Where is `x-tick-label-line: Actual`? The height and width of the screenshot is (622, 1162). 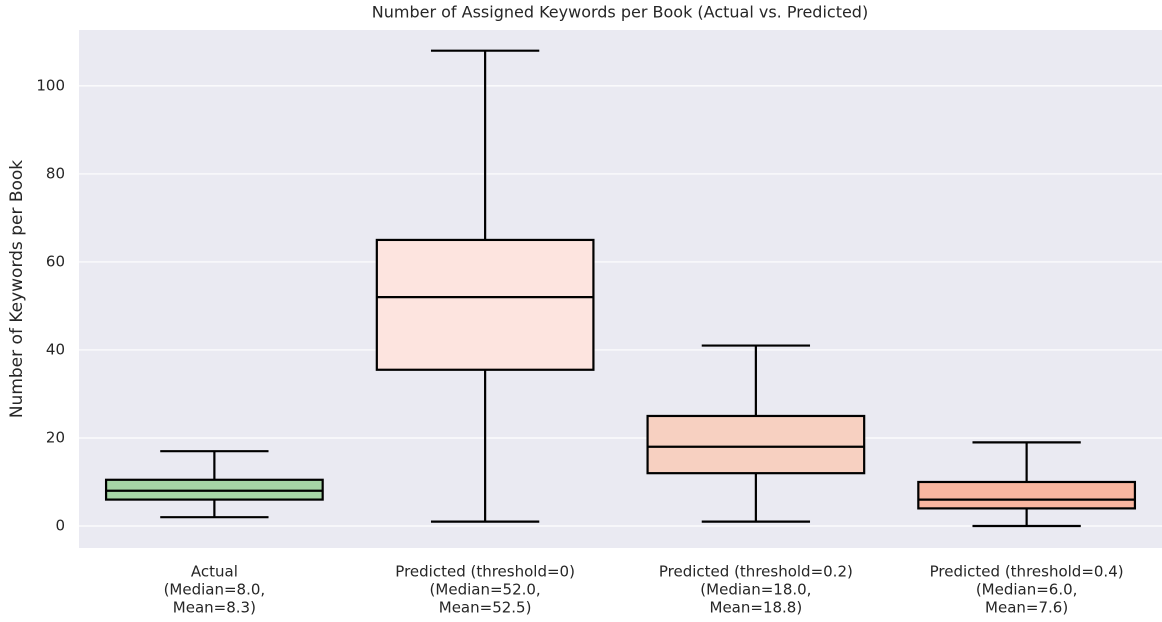
x-tick-label-line: Actual is located at coordinates (214, 572).